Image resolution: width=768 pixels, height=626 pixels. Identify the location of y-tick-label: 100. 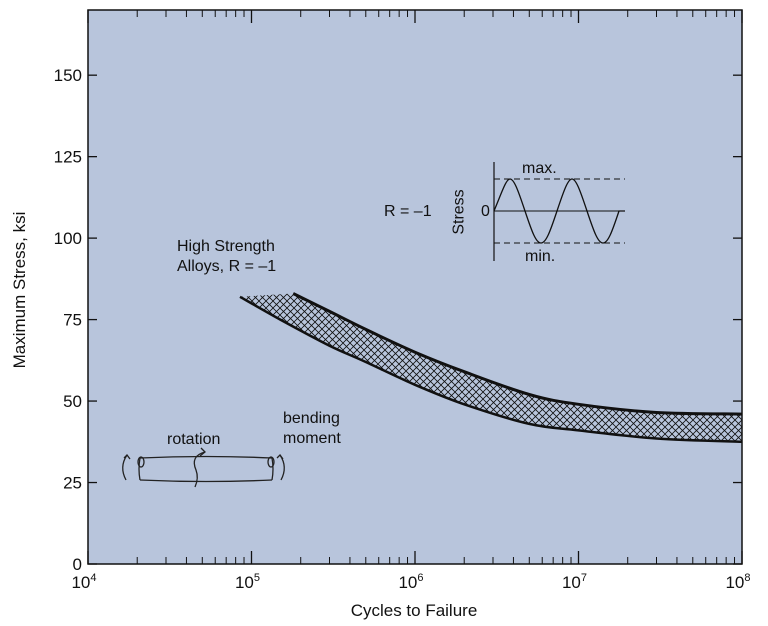
(68, 238).